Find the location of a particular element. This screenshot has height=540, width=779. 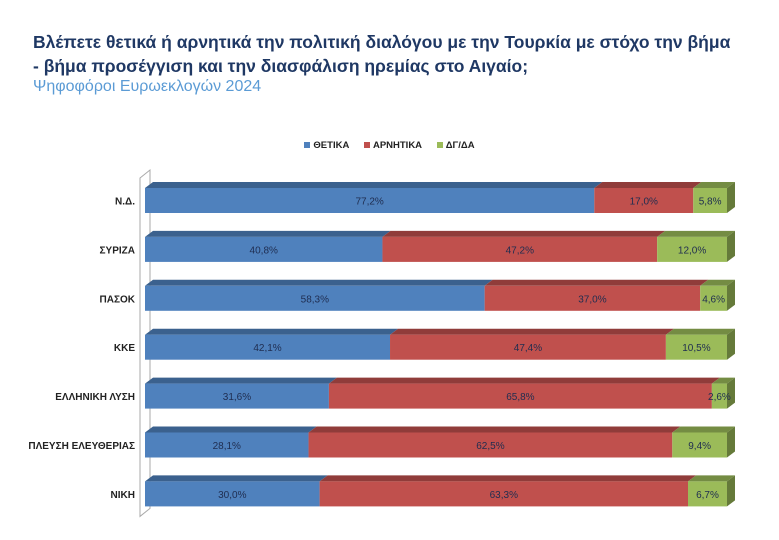

legend-item-dkna: ΔΓ/ΔΑ is located at coordinates (455, 145).